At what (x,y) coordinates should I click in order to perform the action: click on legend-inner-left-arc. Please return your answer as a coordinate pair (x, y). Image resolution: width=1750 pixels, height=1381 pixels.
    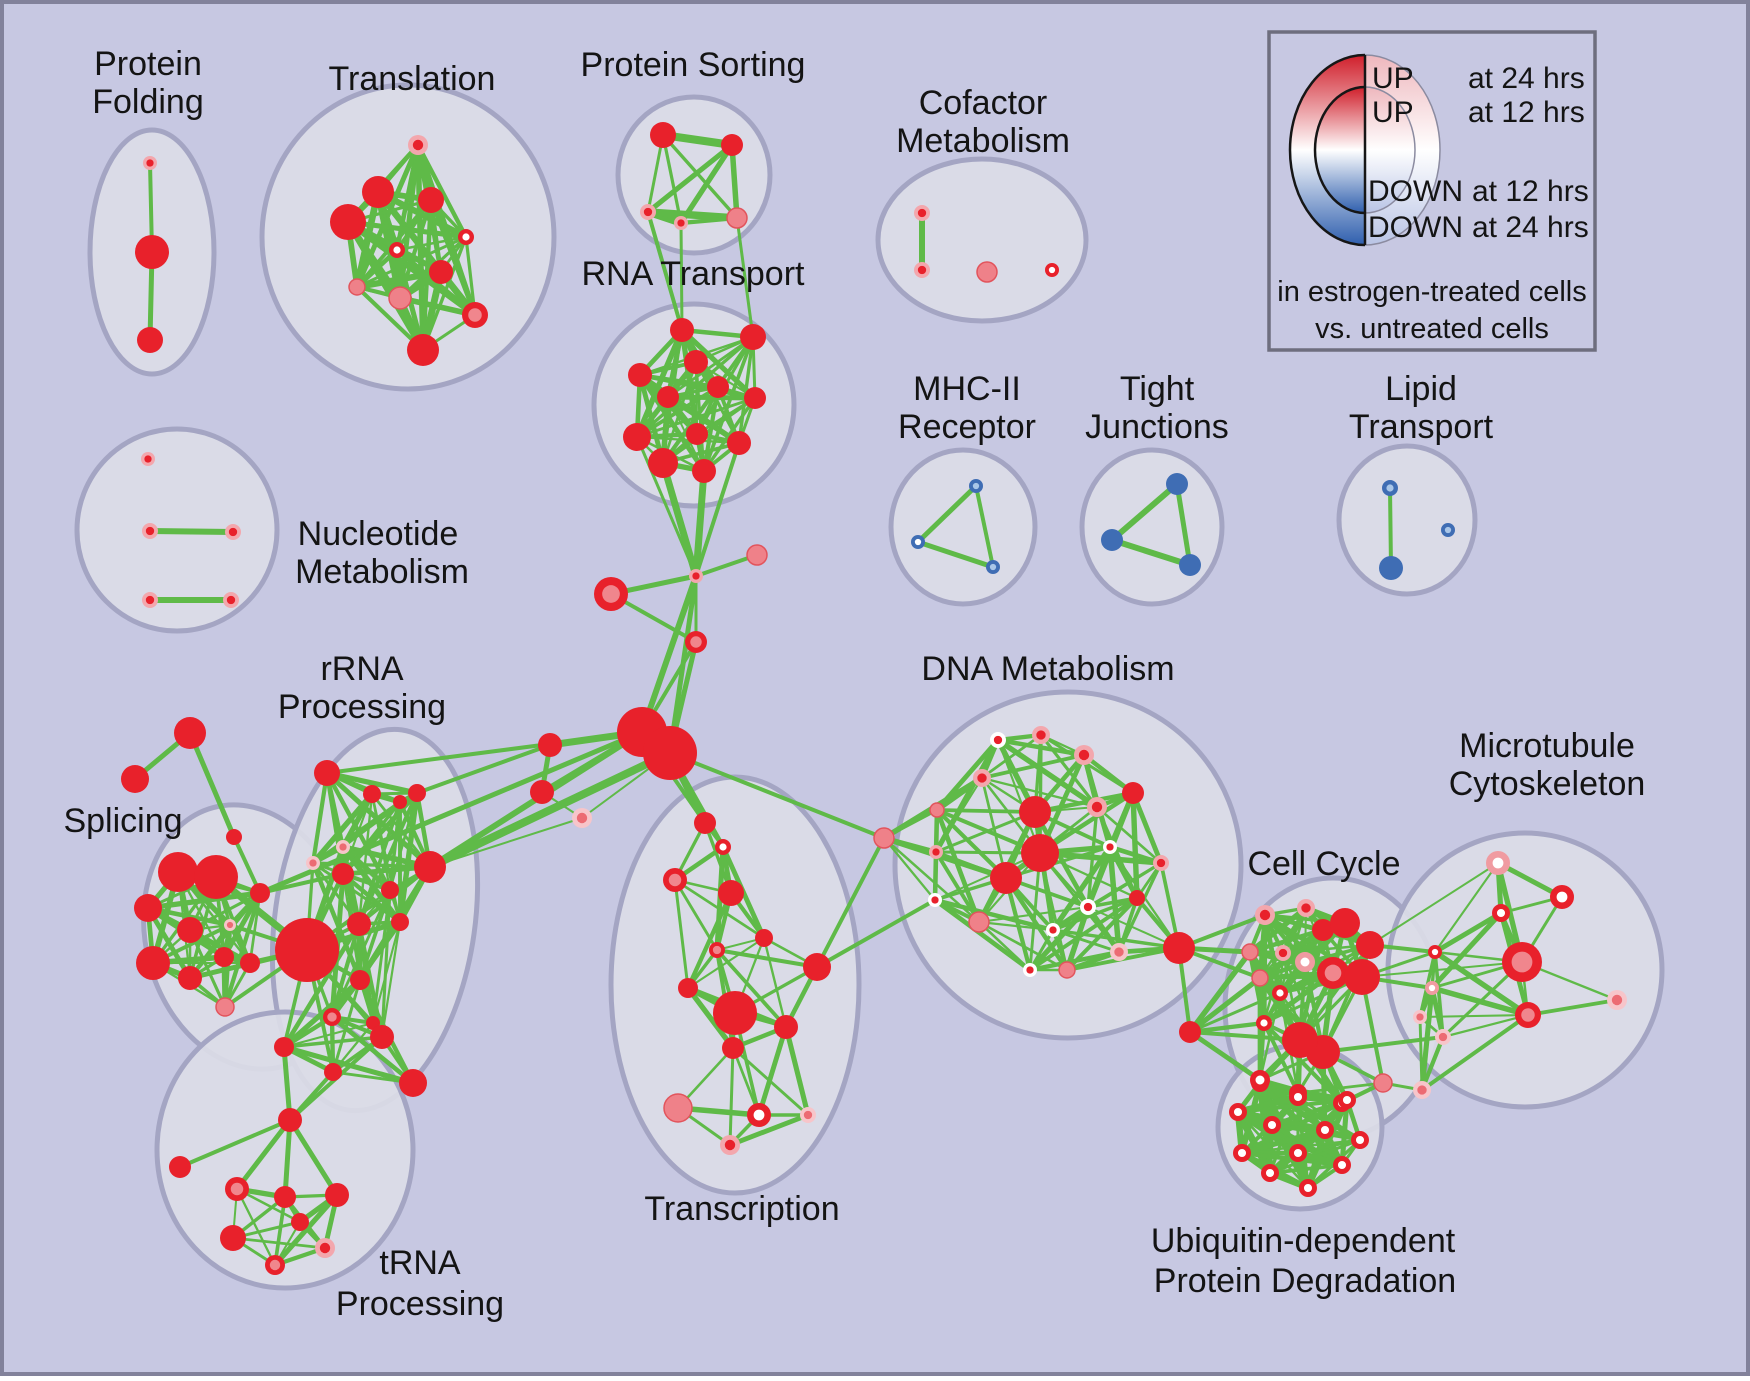
    Looking at the image, I should click on (1339, 150).